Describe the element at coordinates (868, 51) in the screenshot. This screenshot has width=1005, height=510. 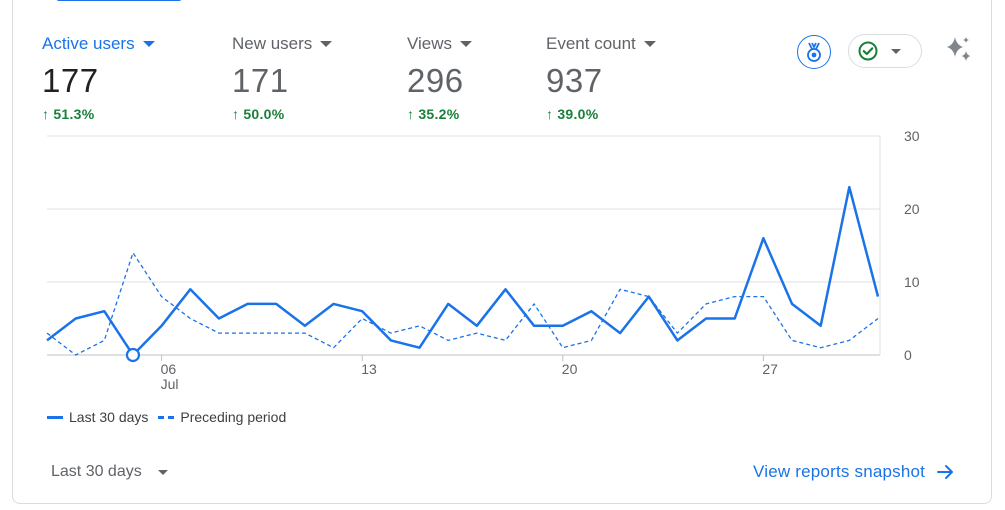
I see `check-circle-icon` at that location.